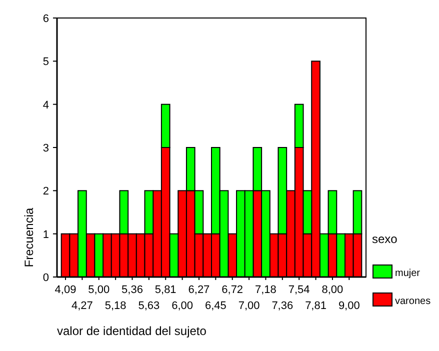 This screenshot has width=439, height=351. Describe the element at coordinates (45, 62) in the screenshot. I see `y-tick-label: 5` at that location.